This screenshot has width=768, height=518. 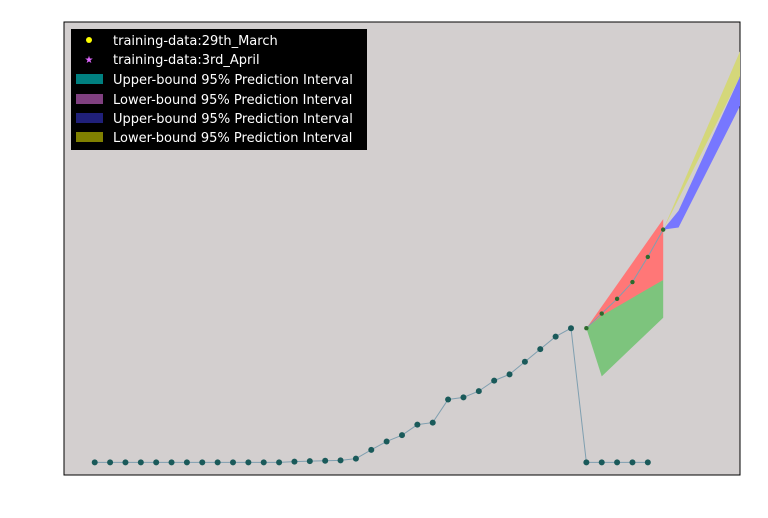 I want to click on interval-band-yellow, so click(x=701, y=140).